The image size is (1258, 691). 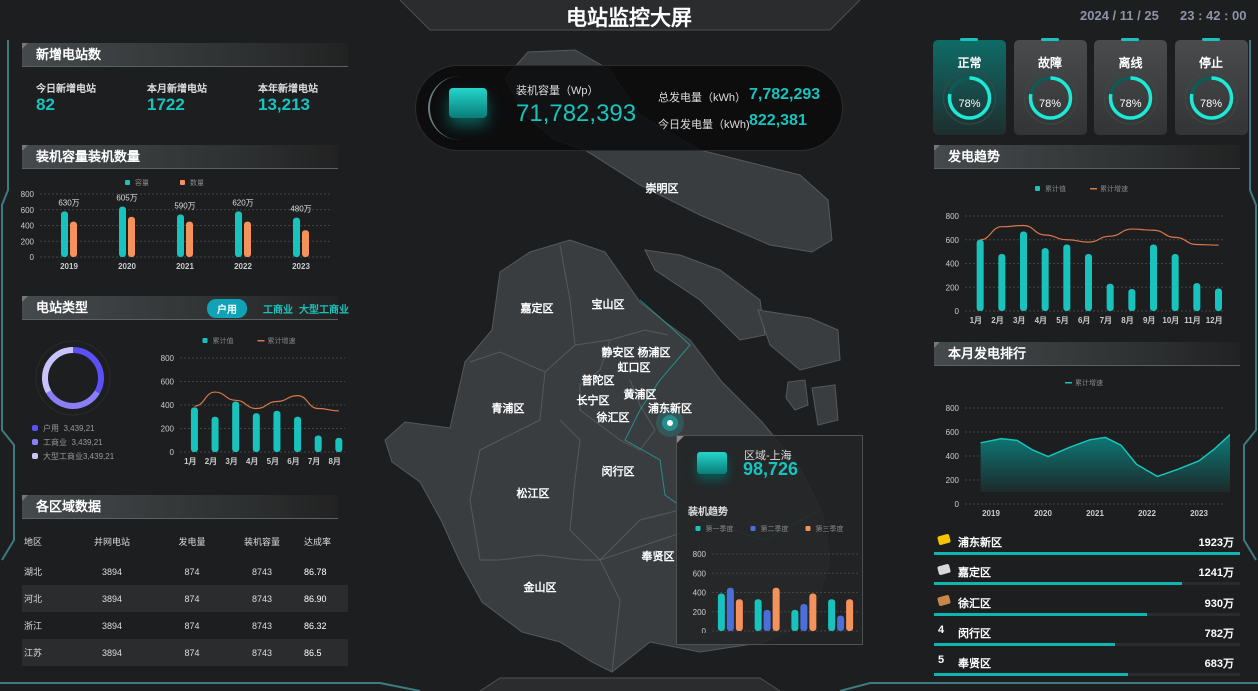 I want to click on legend-label: 累计值, so click(x=1055, y=188).